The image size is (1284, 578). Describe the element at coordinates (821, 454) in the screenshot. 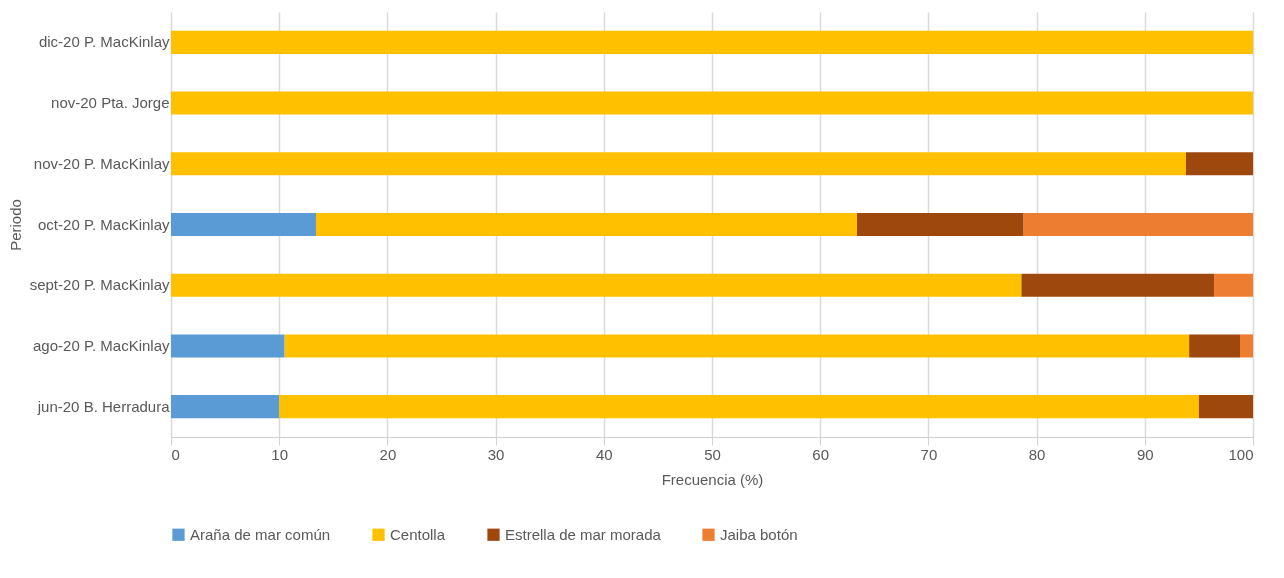

I see `x-tick-label: 60` at that location.